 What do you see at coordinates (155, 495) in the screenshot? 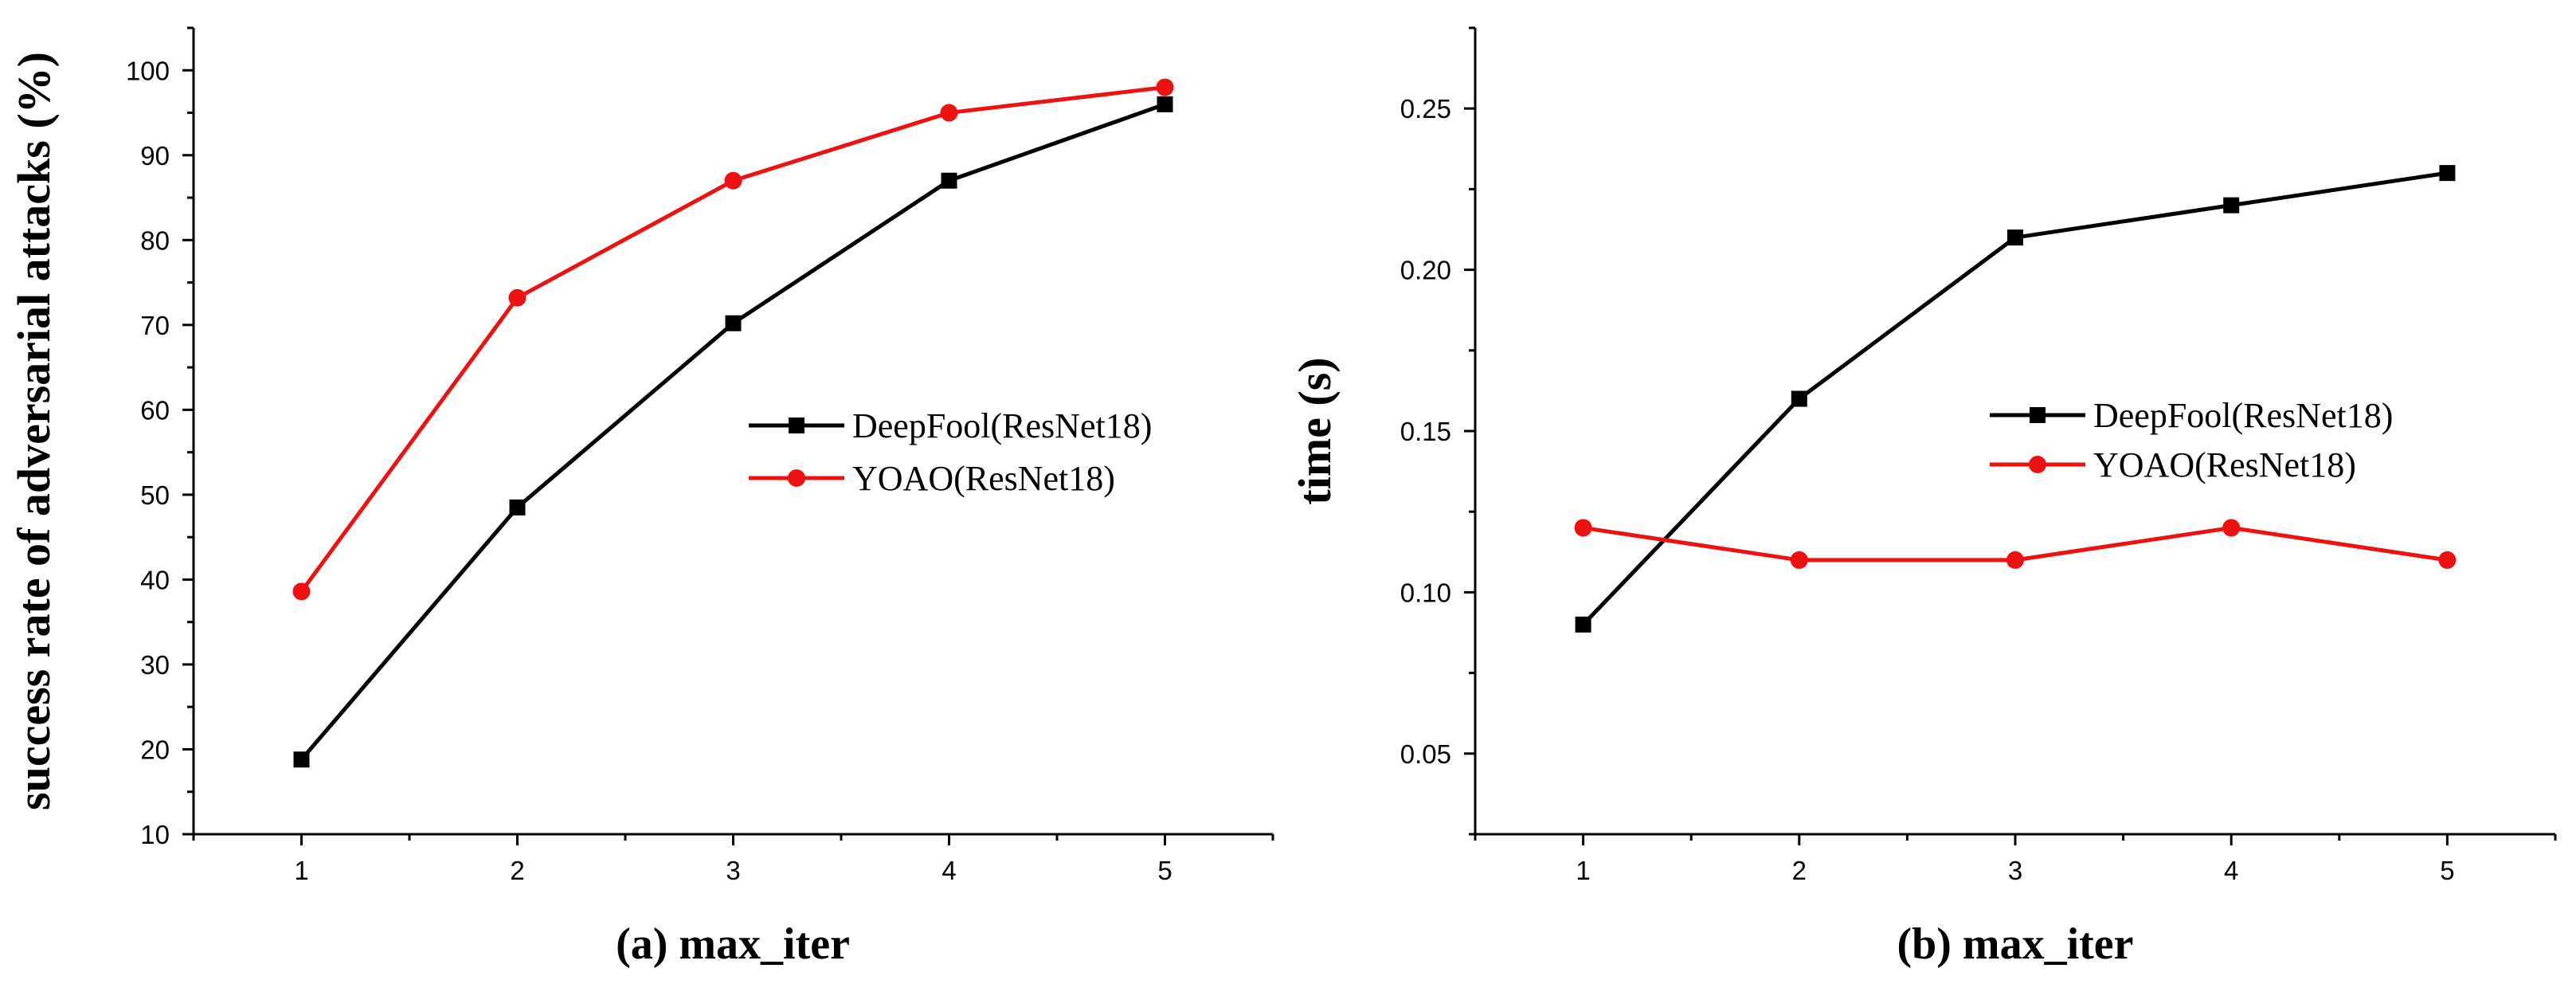
I see `y-tick-label: 50` at bounding box center [155, 495].